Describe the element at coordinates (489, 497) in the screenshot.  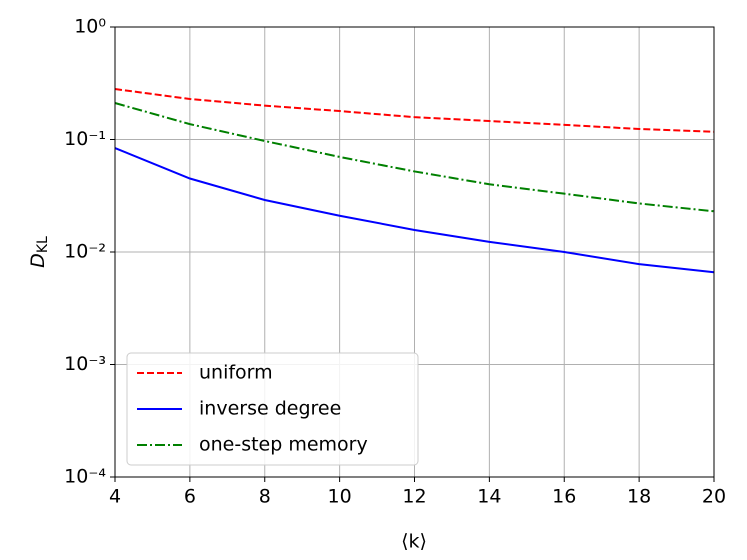
I see `x-tick-label: 14` at that location.